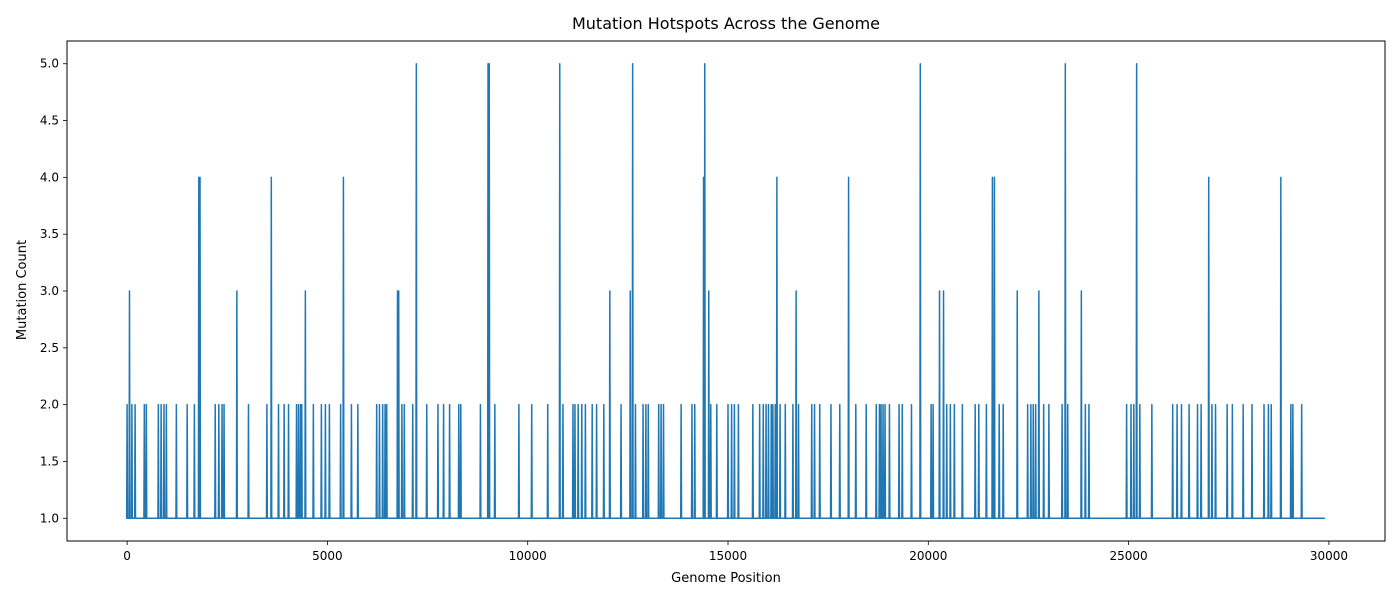  Describe the element at coordinates (1129, 556) in the screenshot. I see `x-tick-label: 25000` at that location.